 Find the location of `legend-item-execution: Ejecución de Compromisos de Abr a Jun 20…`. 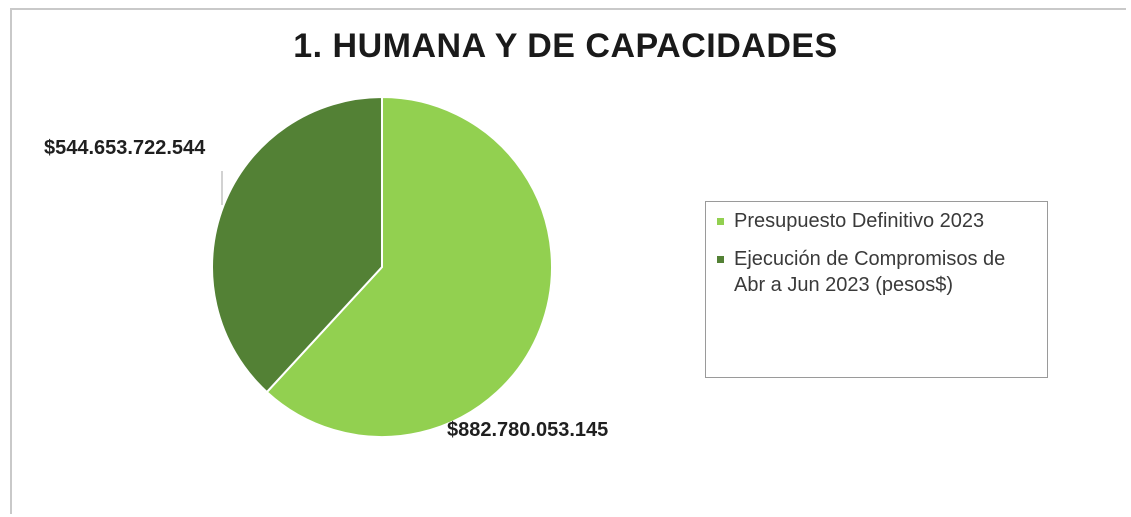

legend-item-execution: Ejecución de Compromisos de Abr a Jun 20… is located at coordinates (877, 272).